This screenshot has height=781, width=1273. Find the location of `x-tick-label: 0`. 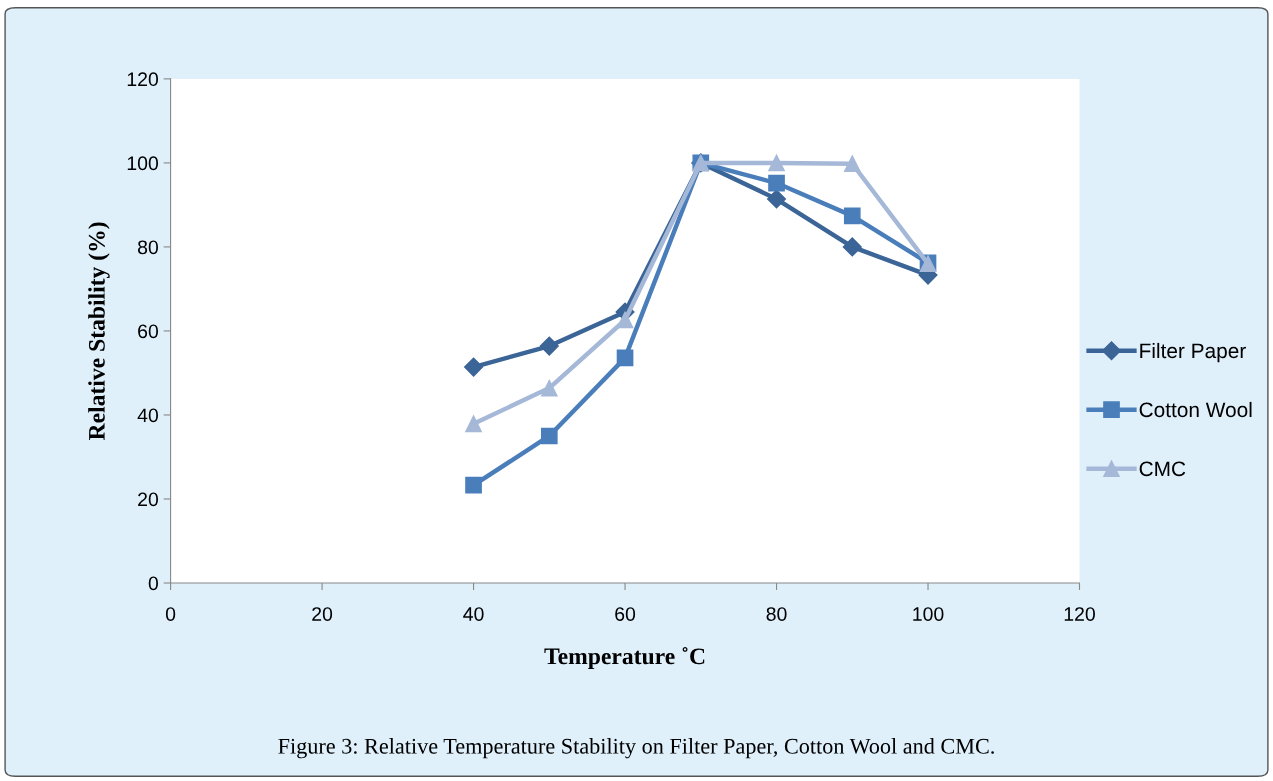

x-tick-label: 0 is located at coordinates (170, 614).